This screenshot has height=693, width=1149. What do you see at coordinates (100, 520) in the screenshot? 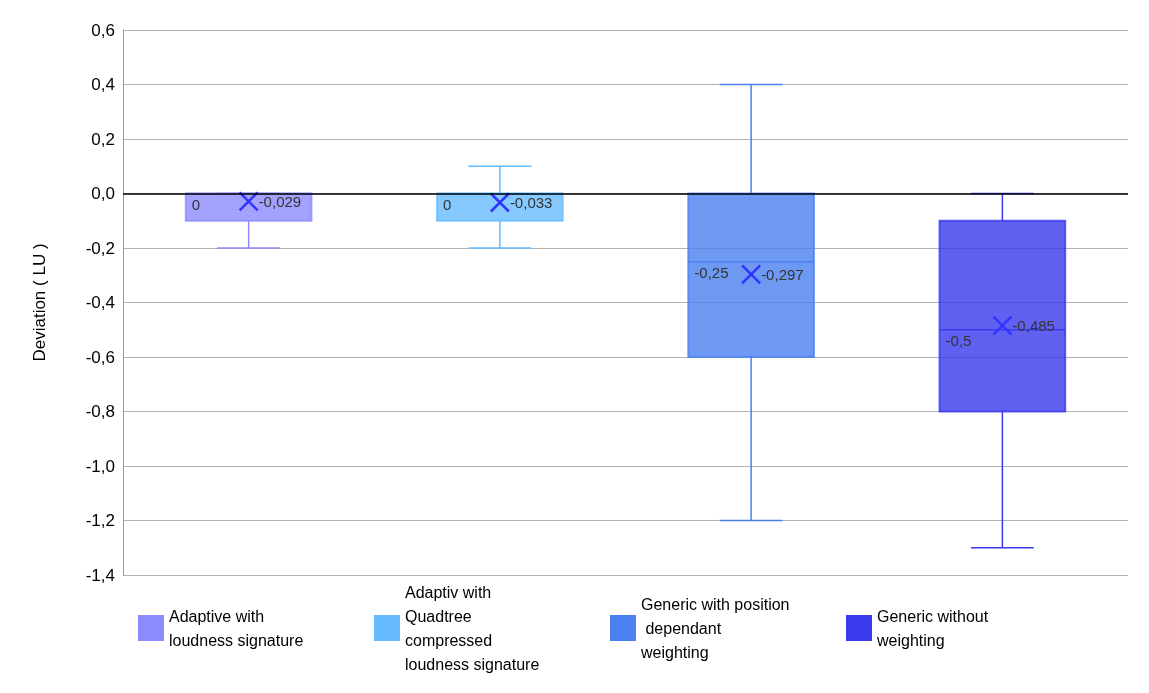
I see `y-tick-label: -1,2` at bounding box center [100, 520].